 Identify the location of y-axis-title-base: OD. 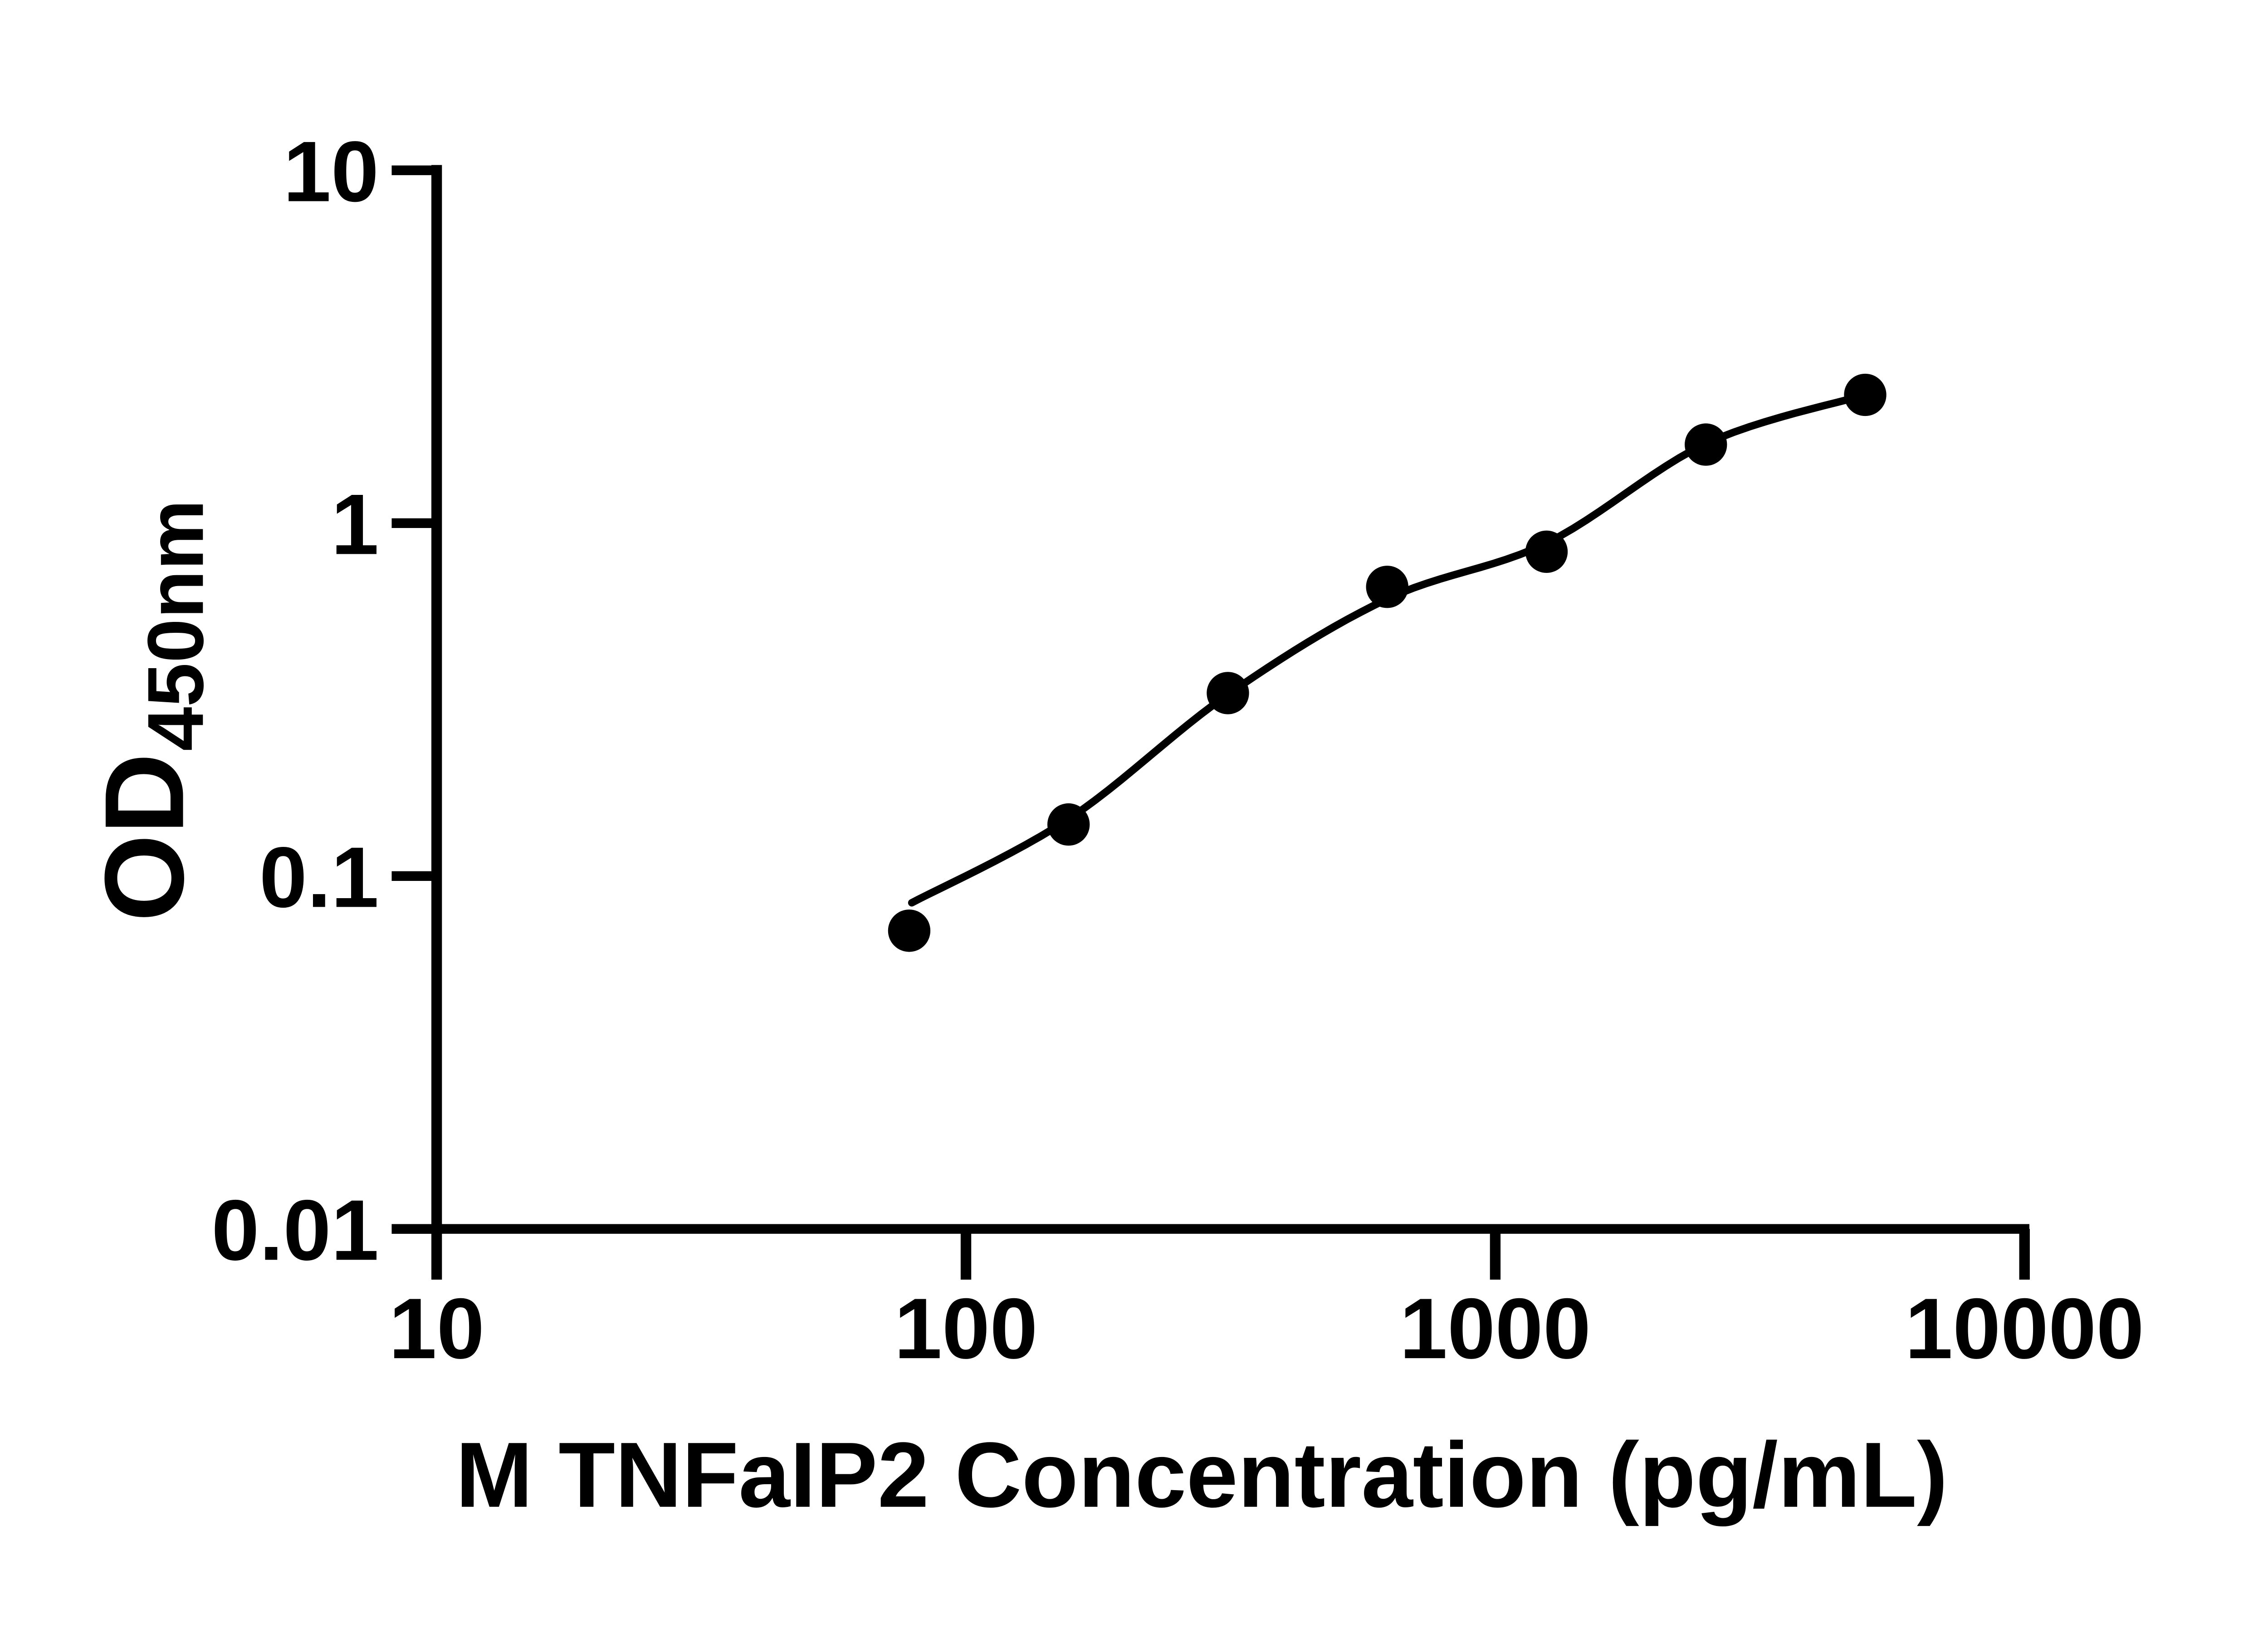
(144, 837).